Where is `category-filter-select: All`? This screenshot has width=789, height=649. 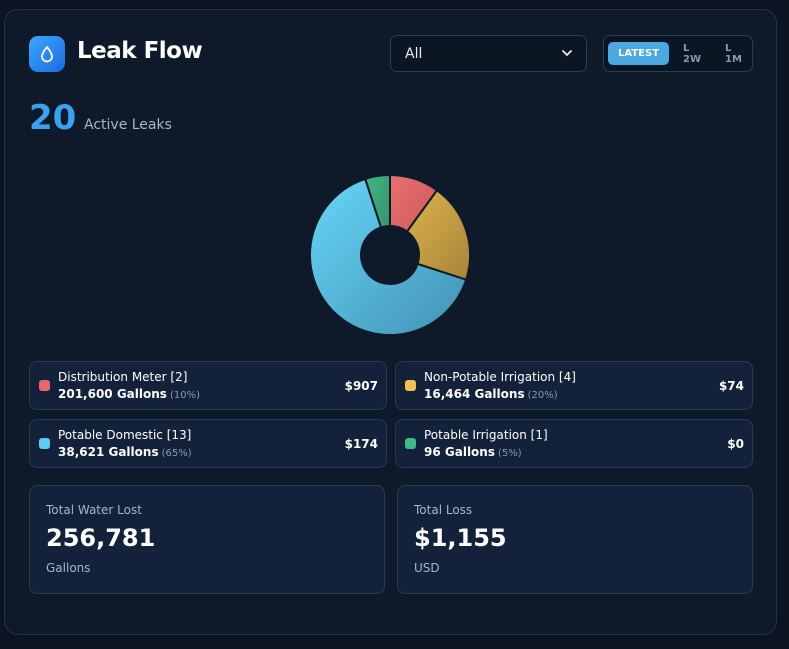
category-filter-select: All is located at coordinates (488, 53).